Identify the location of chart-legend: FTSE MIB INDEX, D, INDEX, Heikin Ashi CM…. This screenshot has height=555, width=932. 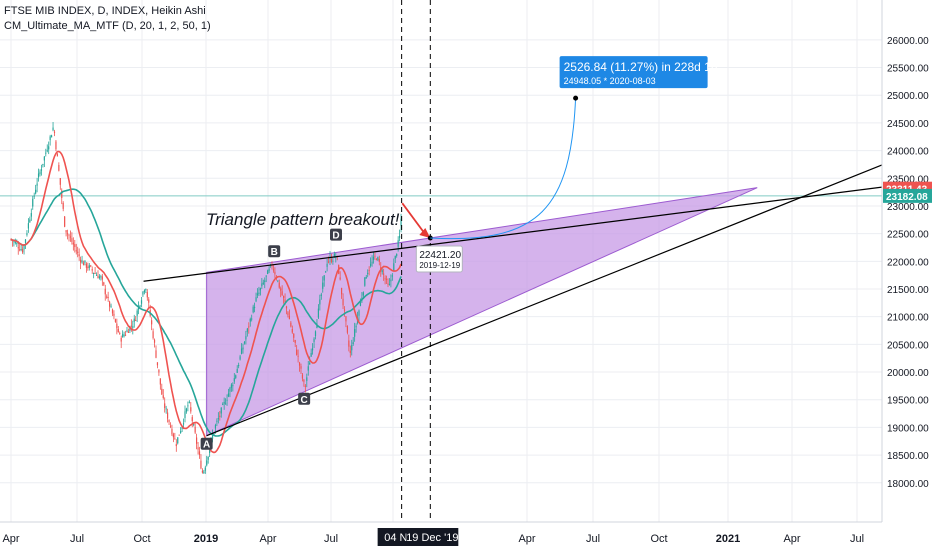
(107, 19).